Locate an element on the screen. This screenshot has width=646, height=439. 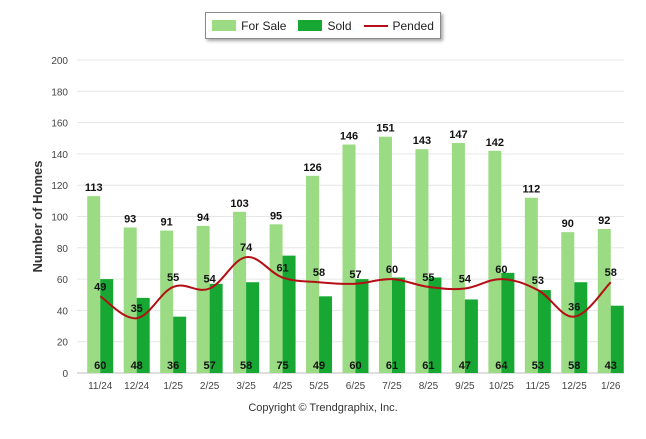
legend-label-for-sale: For Sale is located at coordinates (264, 25).